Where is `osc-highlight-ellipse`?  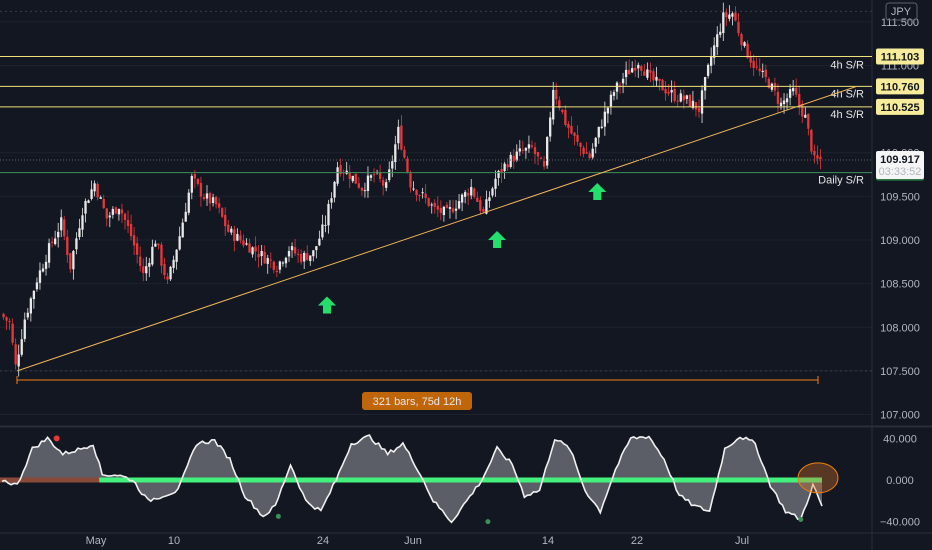 osc-highlight-ellipse is located at coordinates (818, 478).